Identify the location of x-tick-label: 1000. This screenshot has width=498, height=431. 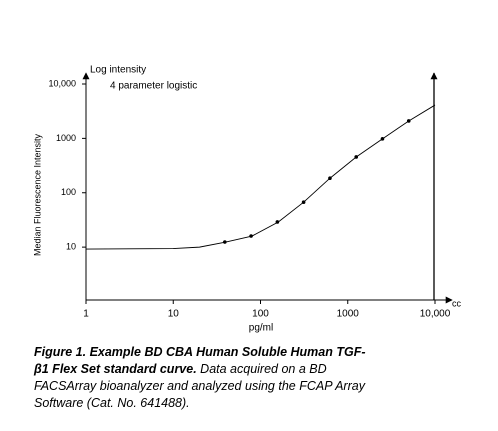
(348, 314).